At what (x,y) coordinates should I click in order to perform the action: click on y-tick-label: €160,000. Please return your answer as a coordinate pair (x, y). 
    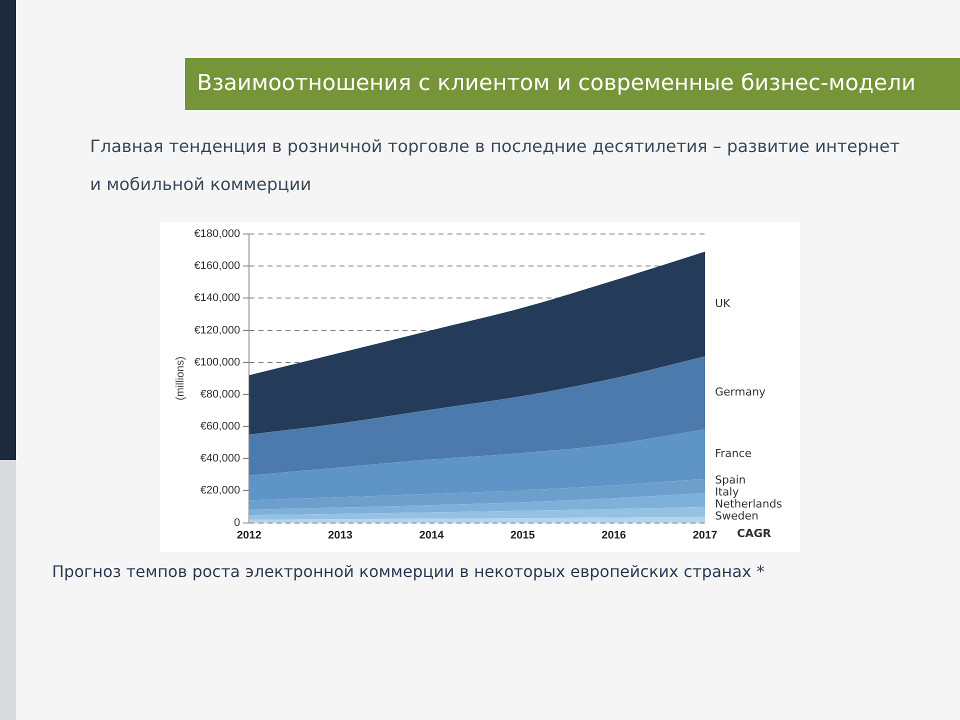
    Looking at the image, I should click on (217, 266).